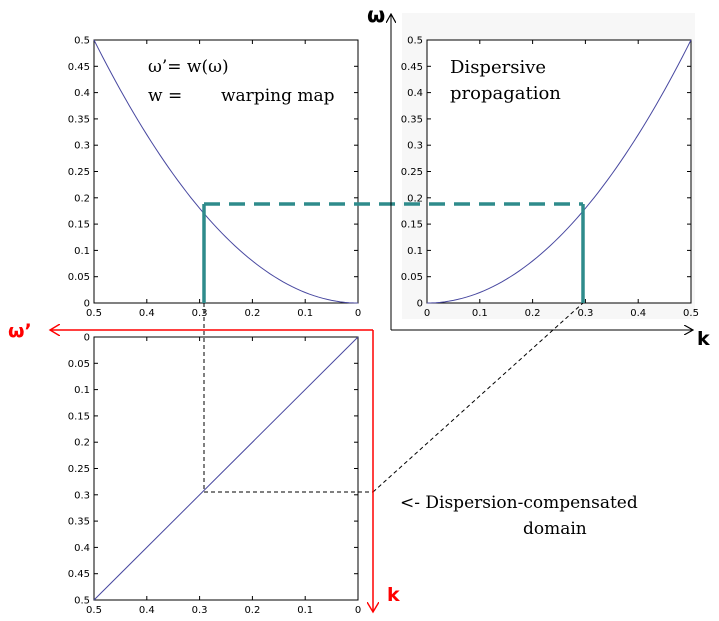 This screenshot has width=719, height=621. What do you see at coordinates (147, 610) in the screenshot?
I see `xtick-label-bottom-left: 0.4` at bounding box center [147, 610].